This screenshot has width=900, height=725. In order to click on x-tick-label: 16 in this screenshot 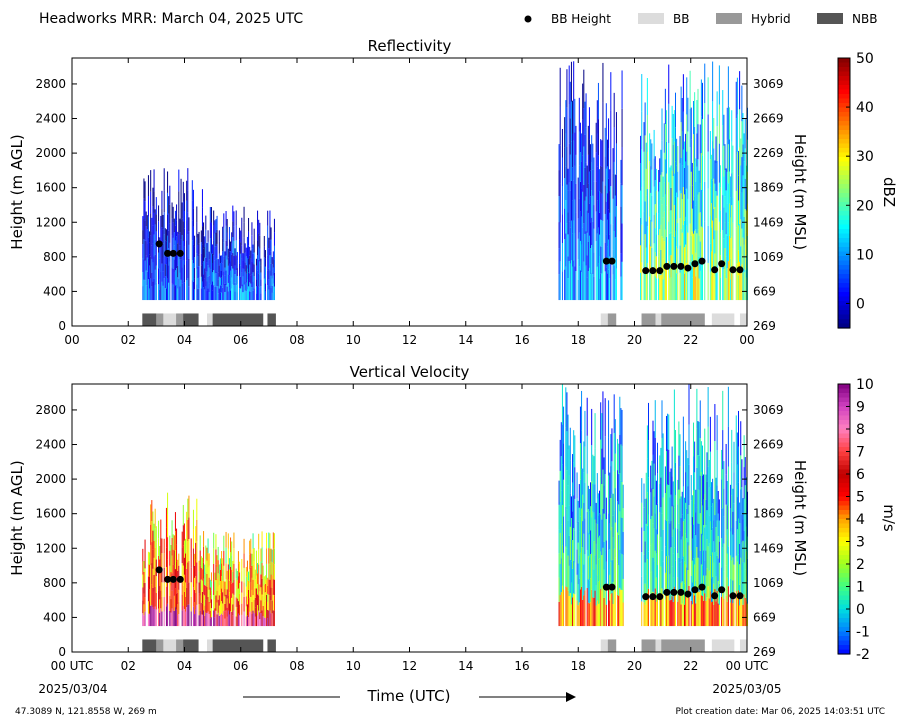, I will do `click(521, 666)`.